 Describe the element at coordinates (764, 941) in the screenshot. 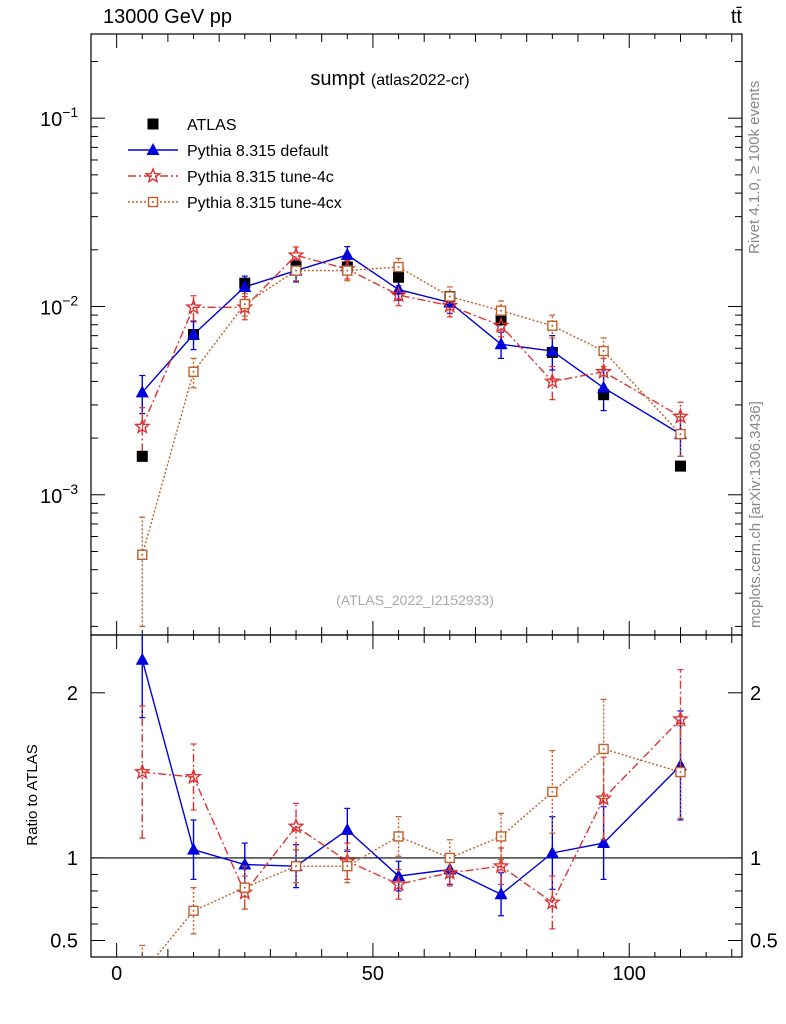

I see `lower-y-tick-label-right: 0.5` at that location.